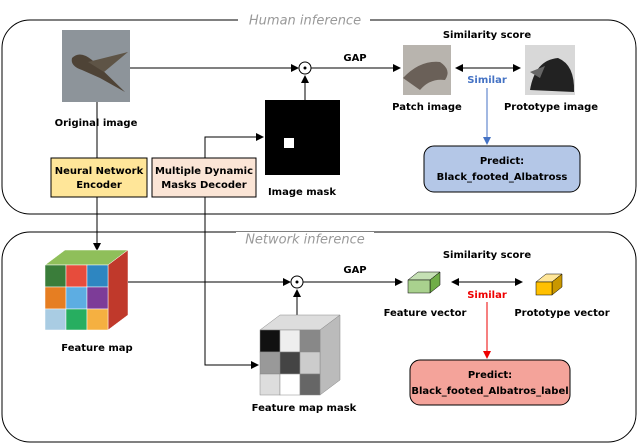 Image resolution: width=640 pixels, height=445 pixels. What do you see at coordinates (302, 192) in the screenshot?
I see `image-label: Image mask` at bounding box center [302, 192].